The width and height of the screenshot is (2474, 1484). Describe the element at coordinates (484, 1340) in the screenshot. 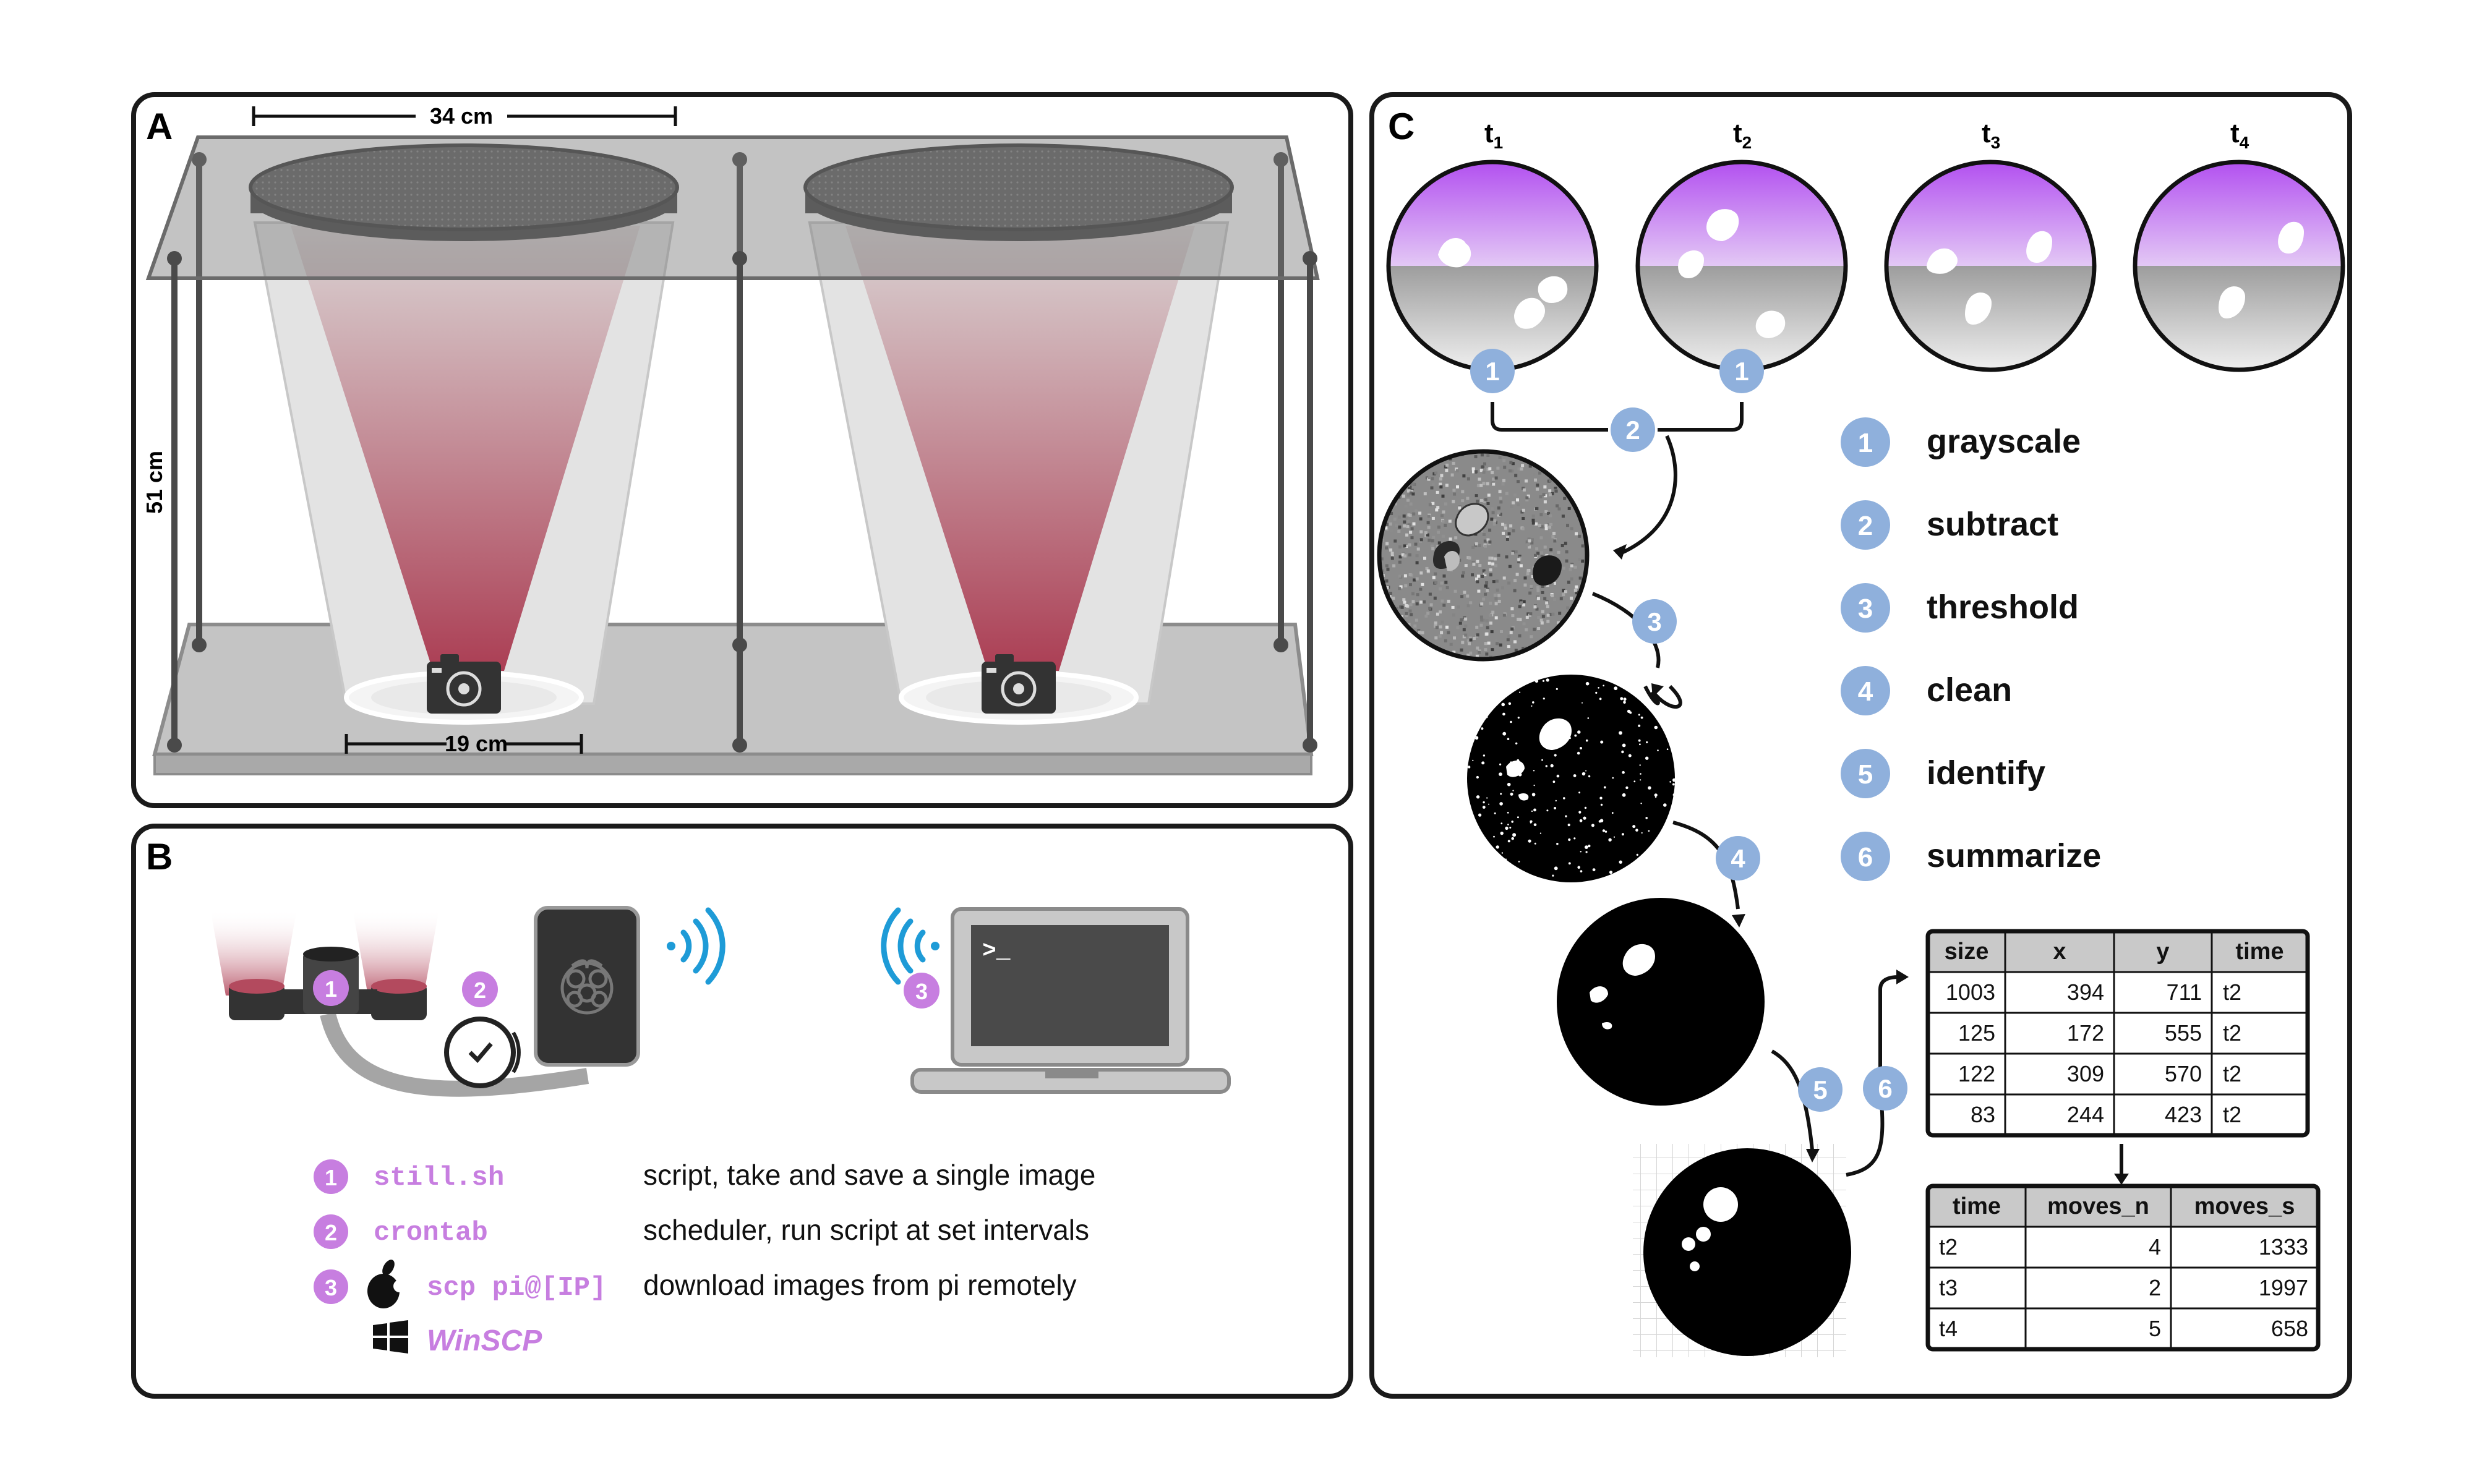

I see `winscp-label: WinSCP` at that location.